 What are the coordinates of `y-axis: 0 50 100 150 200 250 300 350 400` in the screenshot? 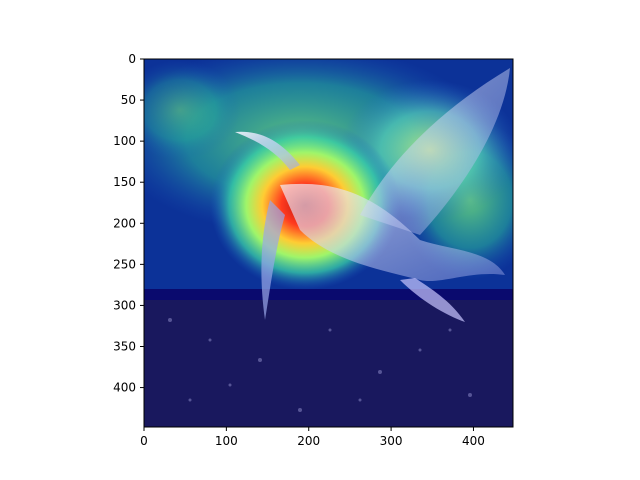 It's located at (128, 223).